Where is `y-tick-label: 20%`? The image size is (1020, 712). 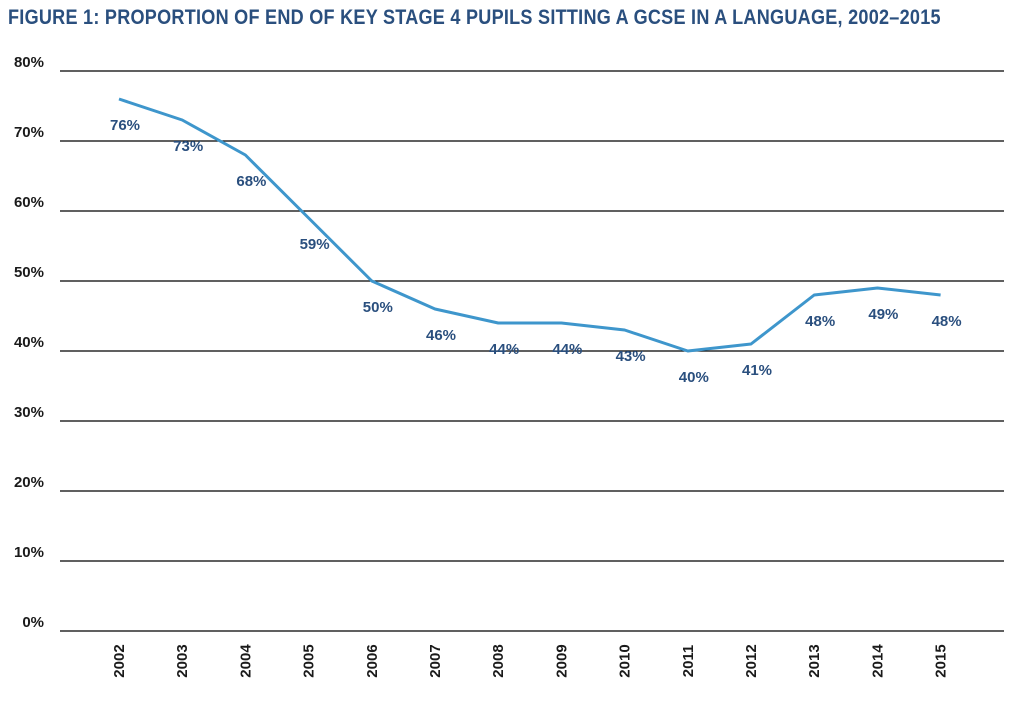 y-tick-label: 20% is located at coordinates (29, 482).